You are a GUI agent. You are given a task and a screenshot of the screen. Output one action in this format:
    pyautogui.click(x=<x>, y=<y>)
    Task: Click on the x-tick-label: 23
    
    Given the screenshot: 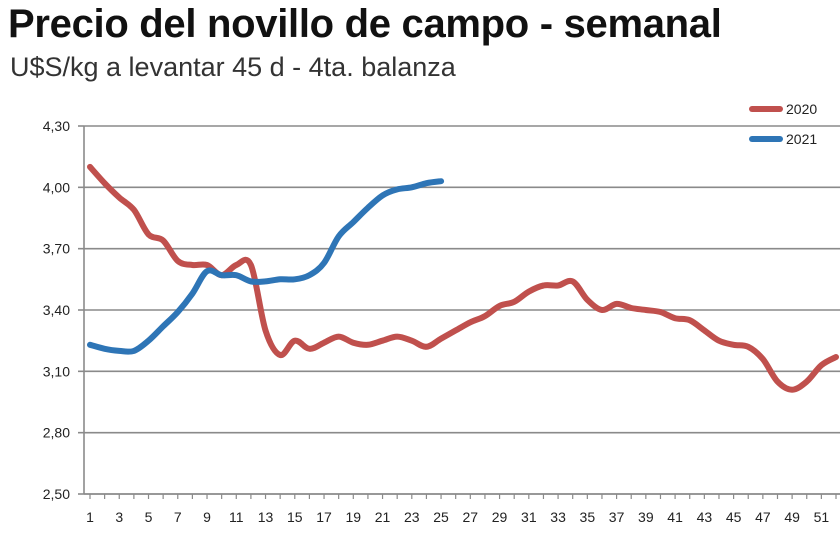 What is the action you would take?
    pyautogui.click(x=412, y=517)
    